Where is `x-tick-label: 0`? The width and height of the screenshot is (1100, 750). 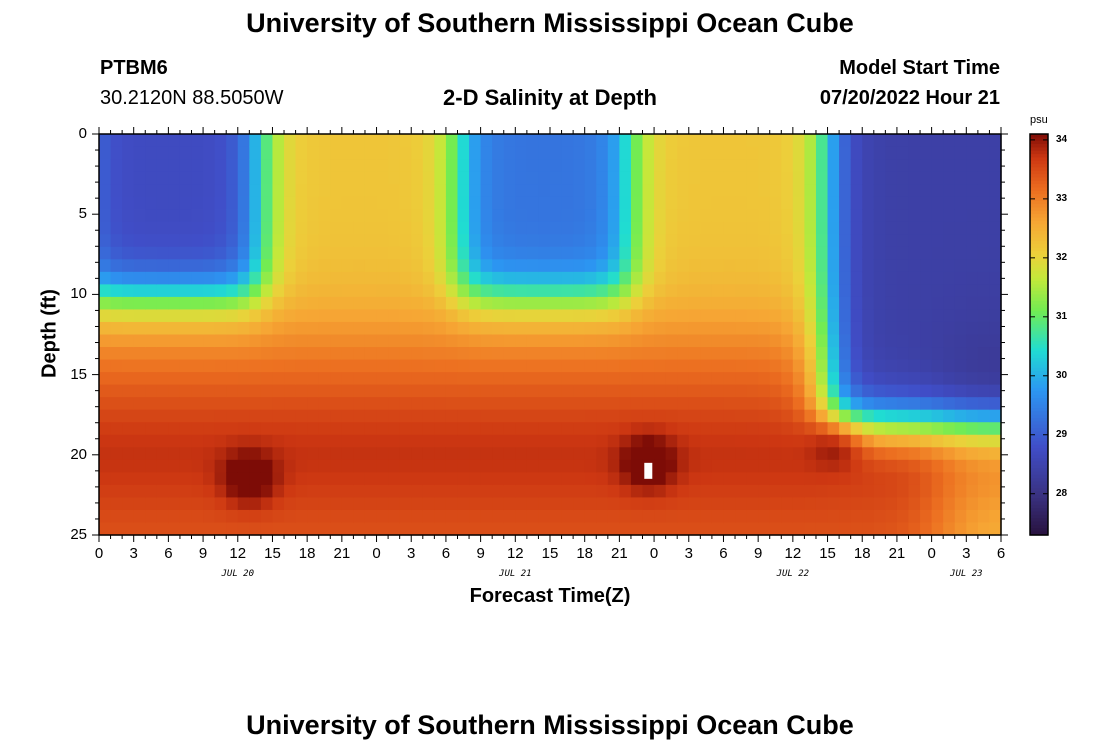
x-tick-label: 0 is located at coordinates (376, 553).